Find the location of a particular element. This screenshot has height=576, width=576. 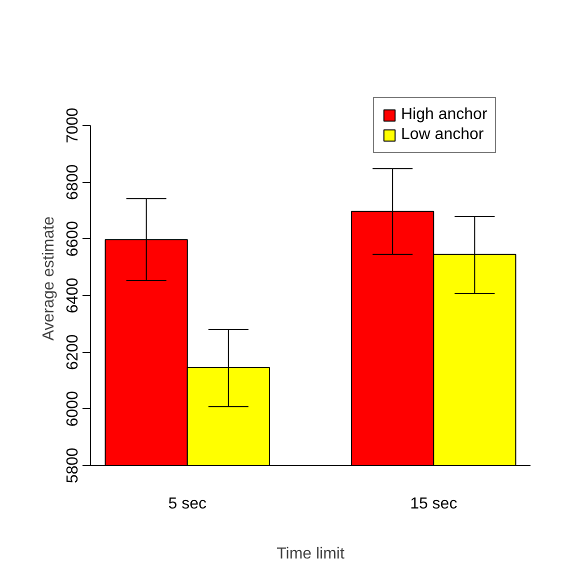

y-tick-label: 6000 is located at coordinates (73, 408).